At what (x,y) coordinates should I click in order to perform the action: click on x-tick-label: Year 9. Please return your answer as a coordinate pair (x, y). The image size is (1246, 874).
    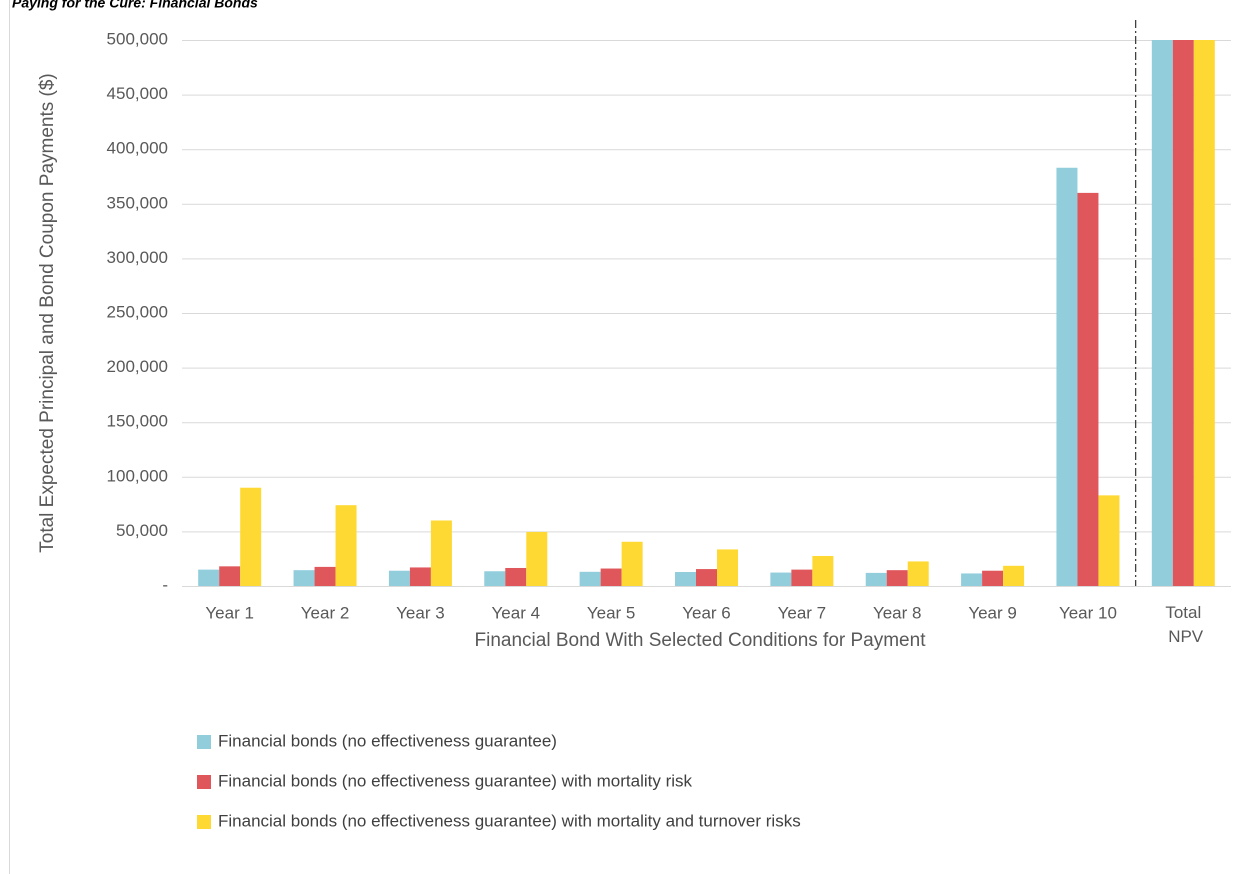
    Looking at the image, I should click on (992, 612).